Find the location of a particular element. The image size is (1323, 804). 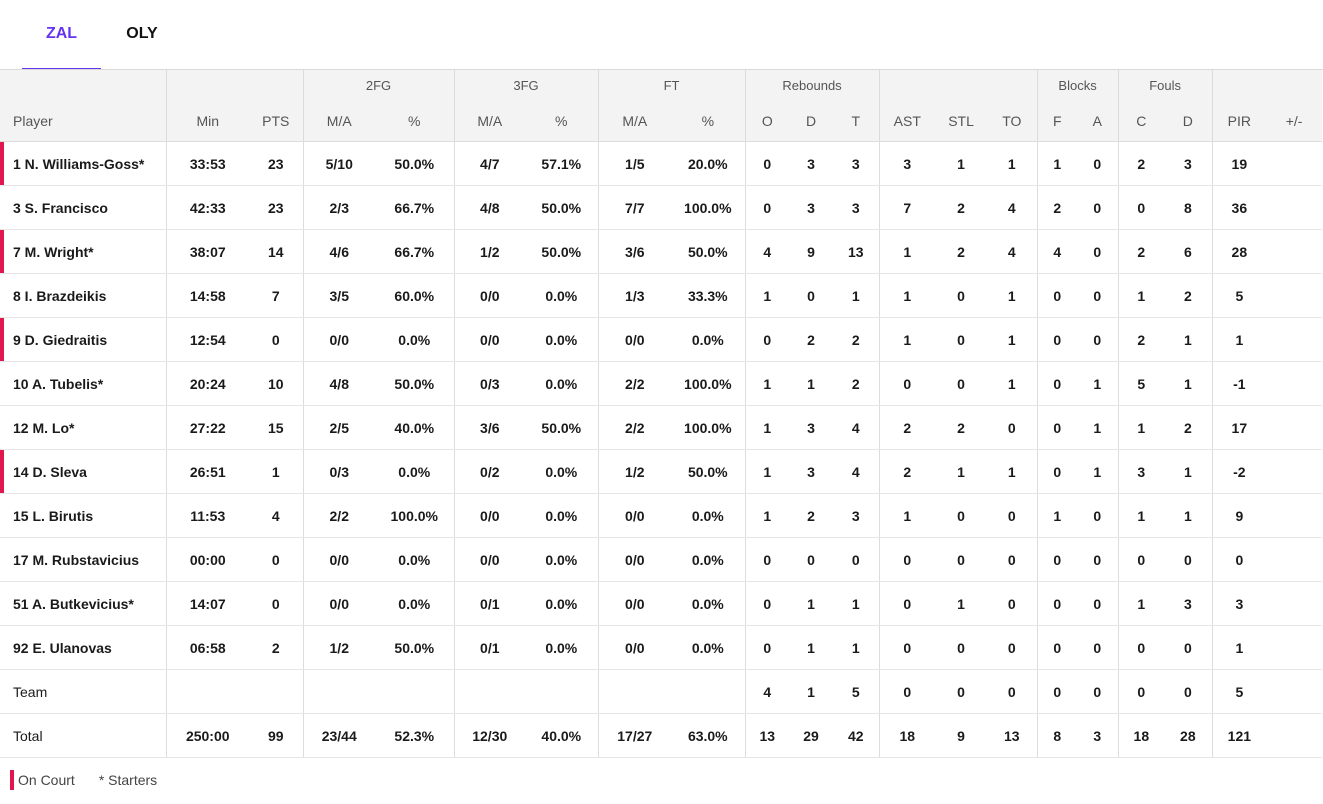

on-court-marker is located at coordinates (12, 780).